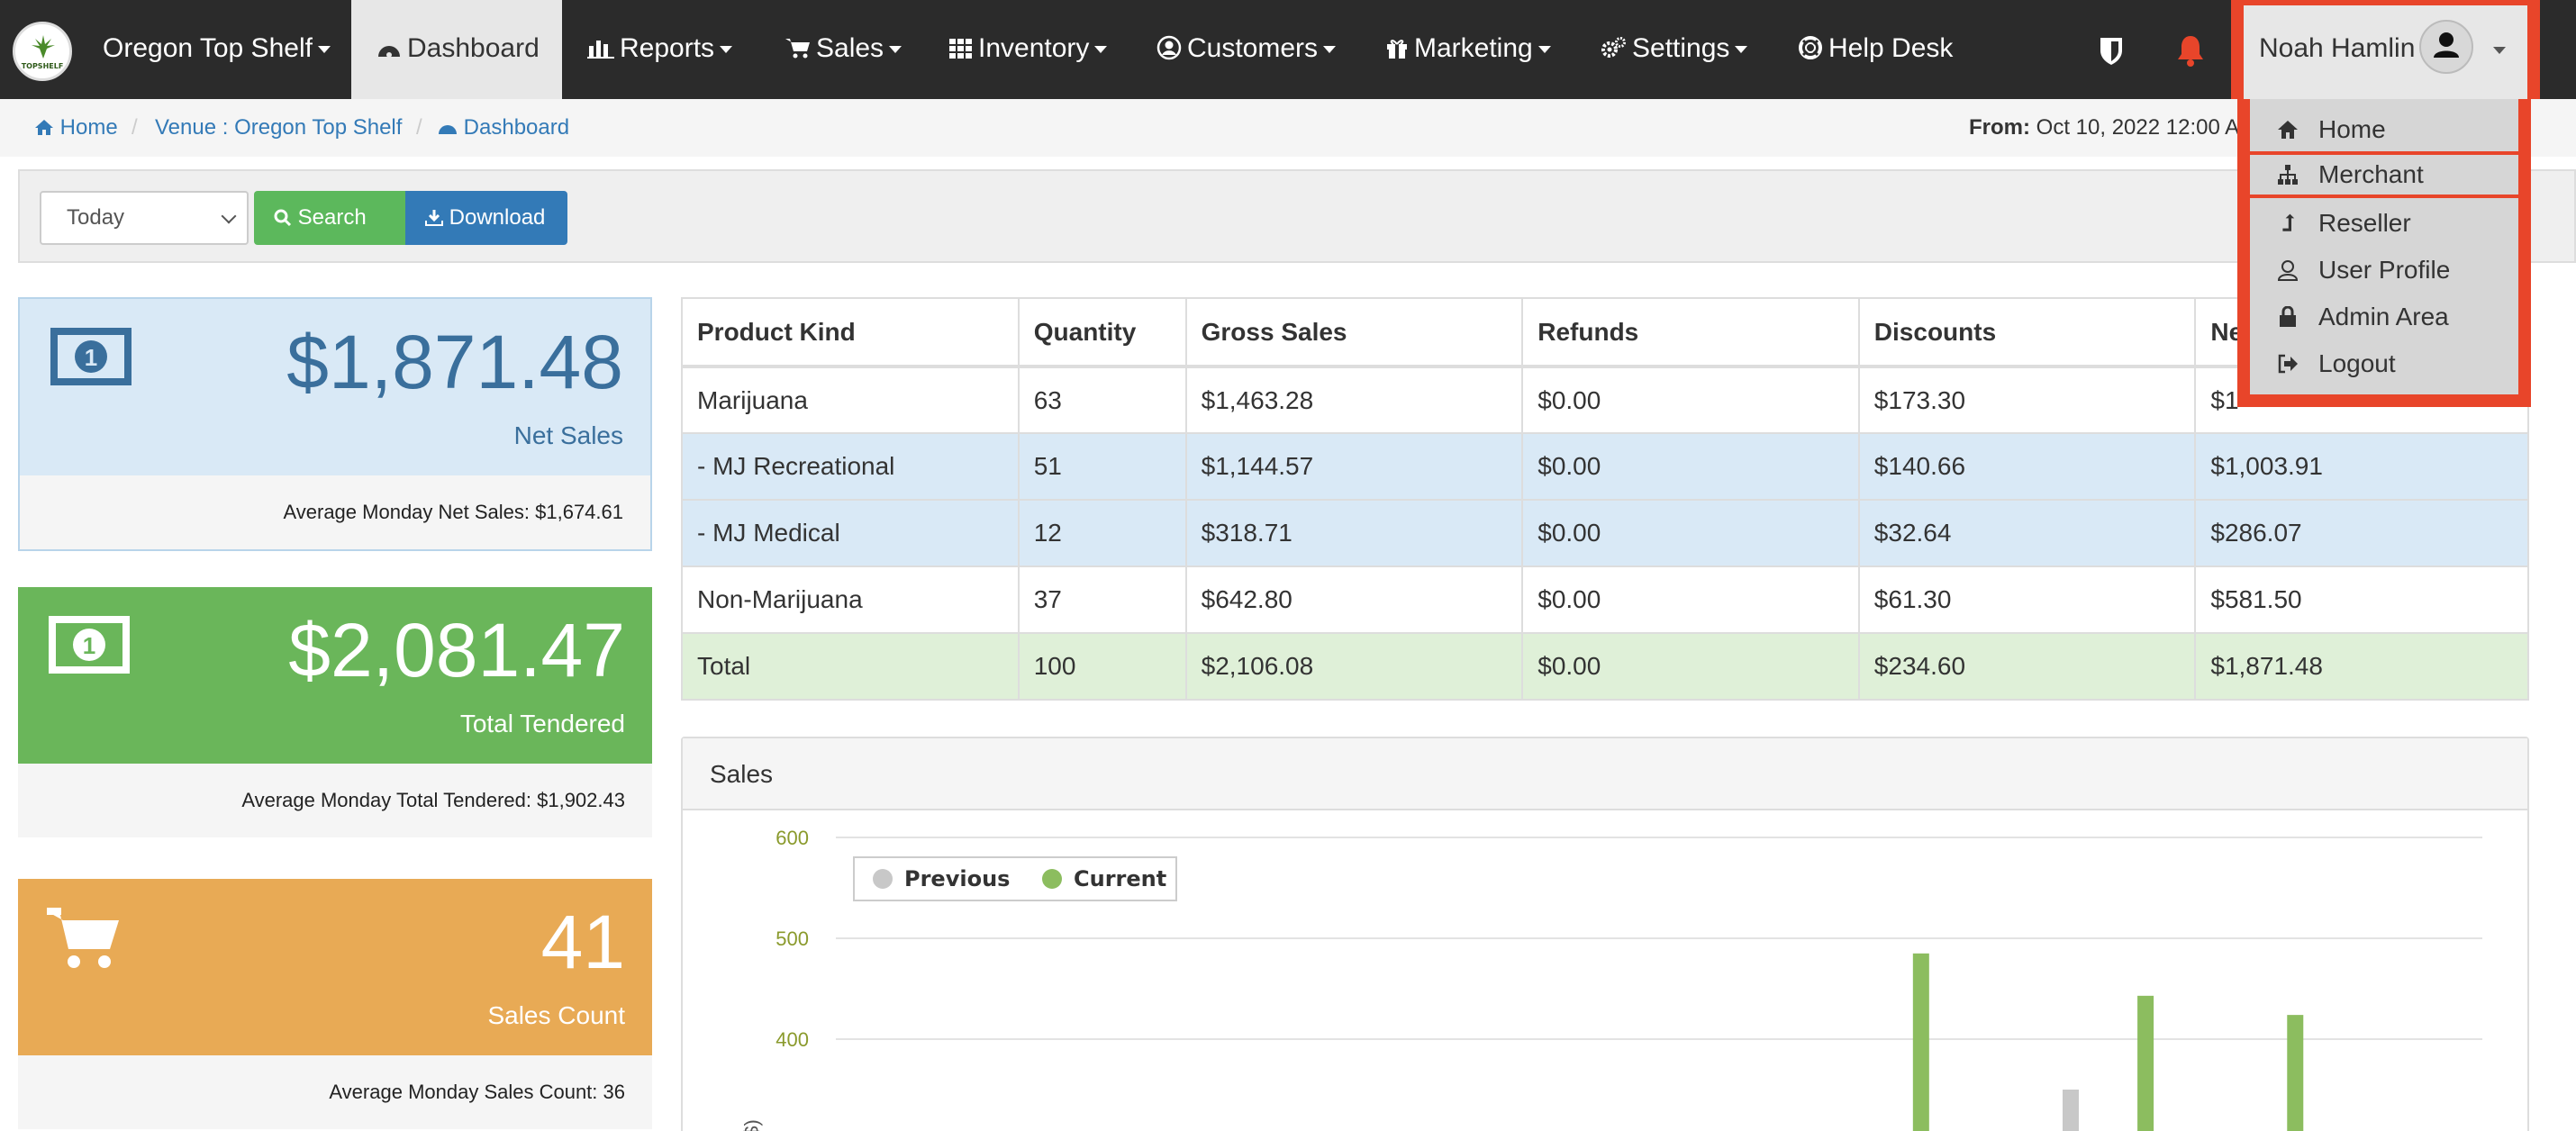 This screenshot has width=2576, height=1131. I want to click on y-tick-label: 400, so click(792, 1039).